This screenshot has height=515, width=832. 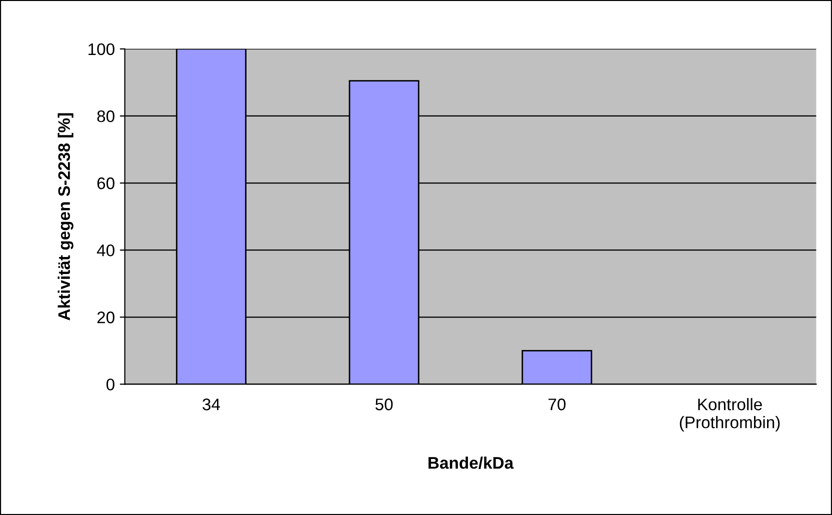 I want to click on x-tick-label: 50, so click(x=384, y=404).